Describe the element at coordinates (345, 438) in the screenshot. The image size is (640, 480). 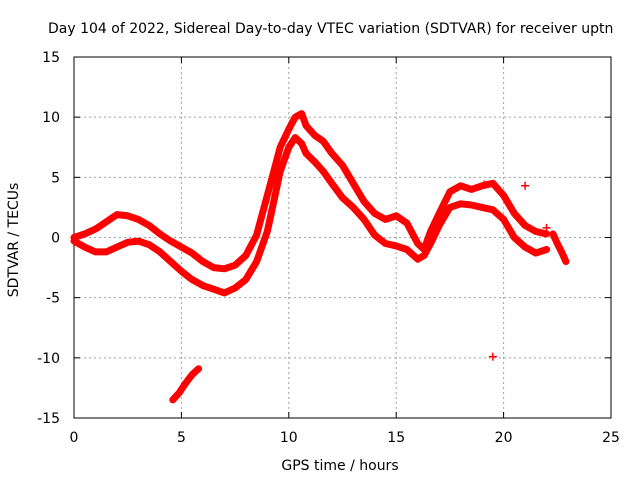
I see `x-tick-labels: 0 5 10 15 20 25` at that location.